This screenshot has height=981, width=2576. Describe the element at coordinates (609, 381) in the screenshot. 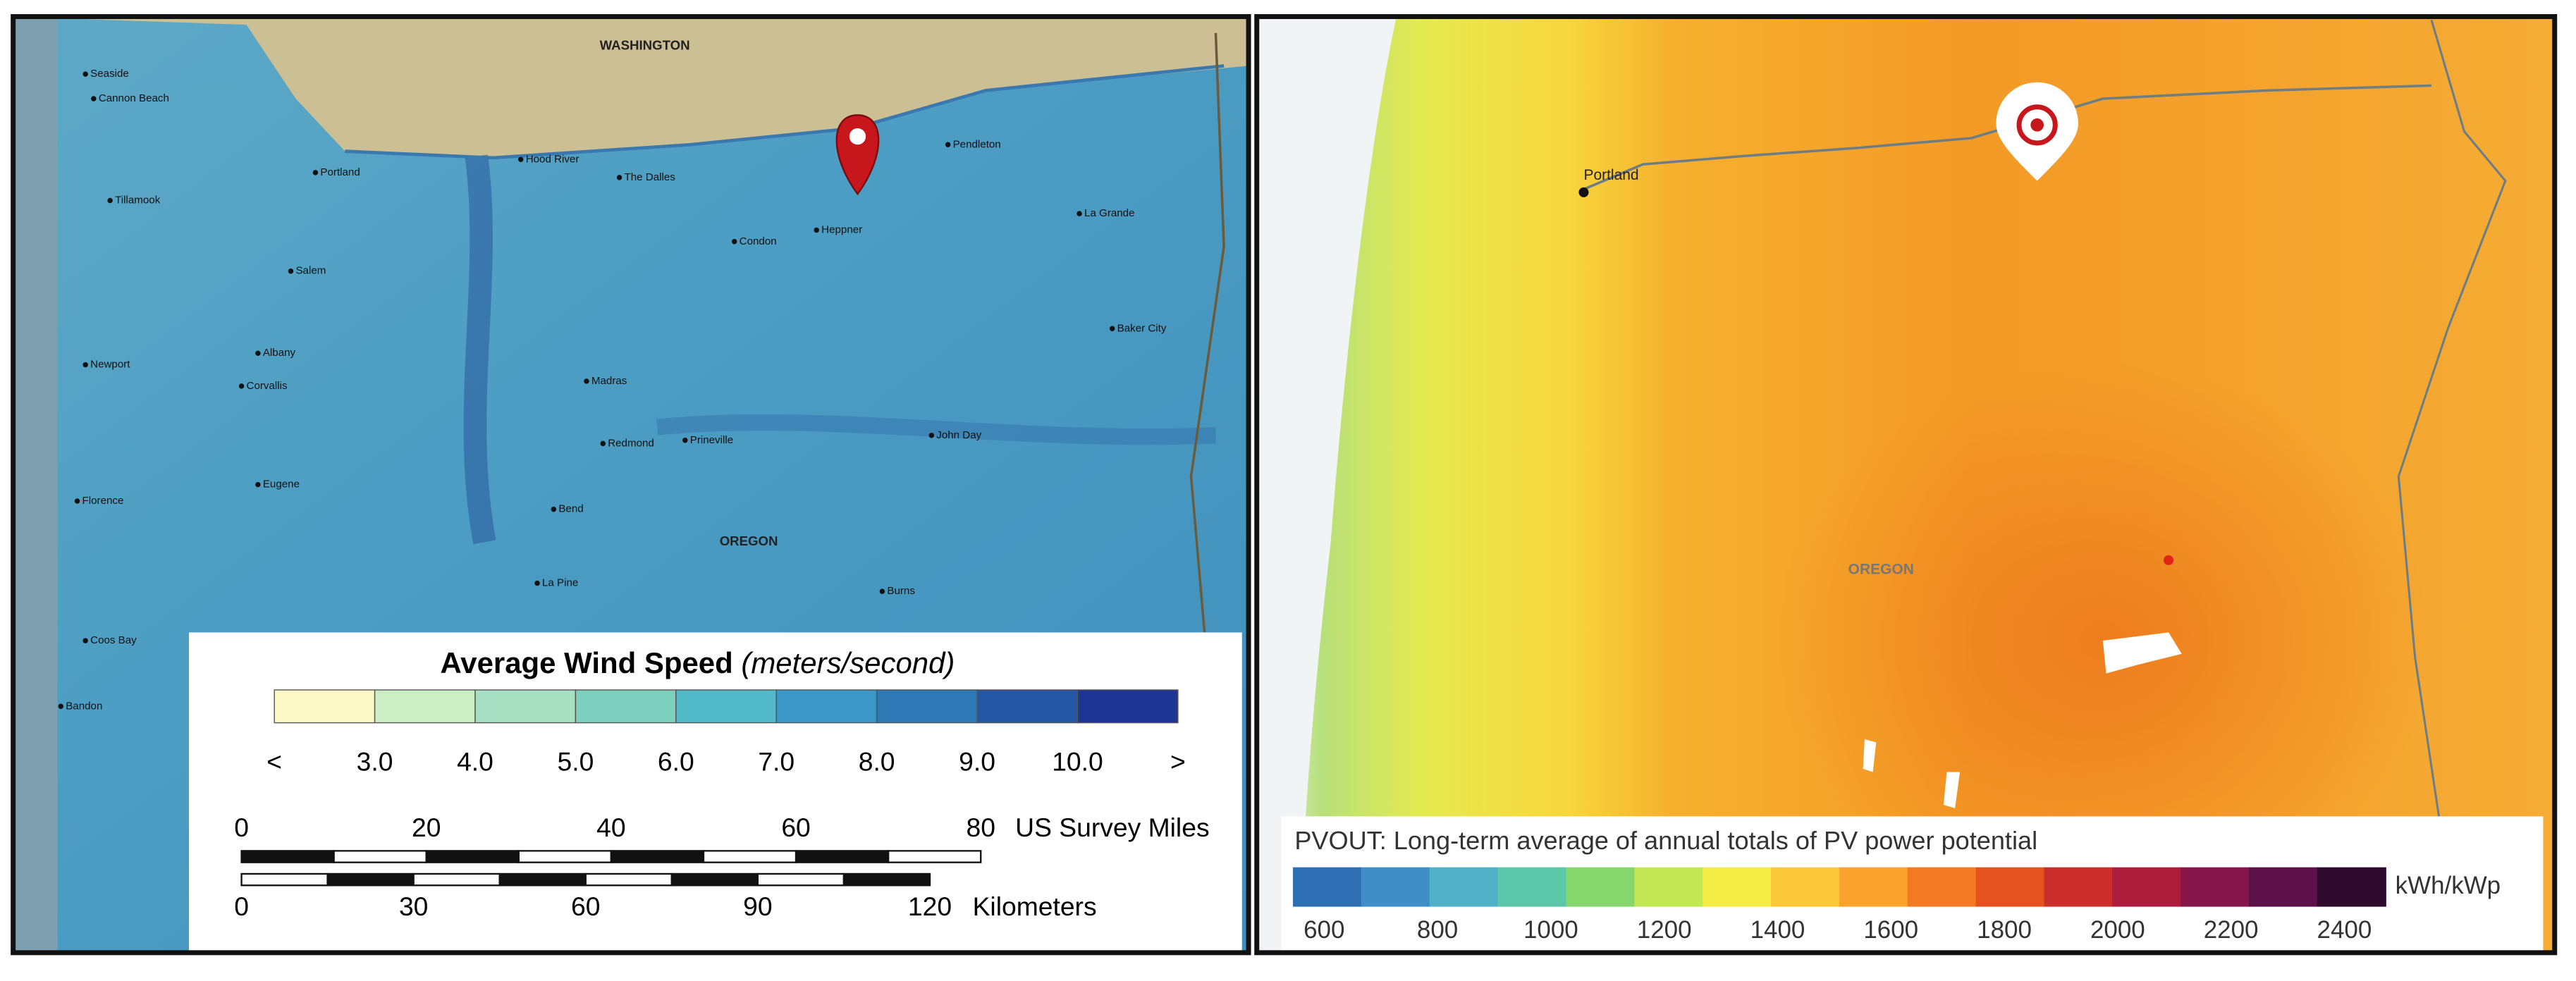

I see `city-label: Madras` at that location.